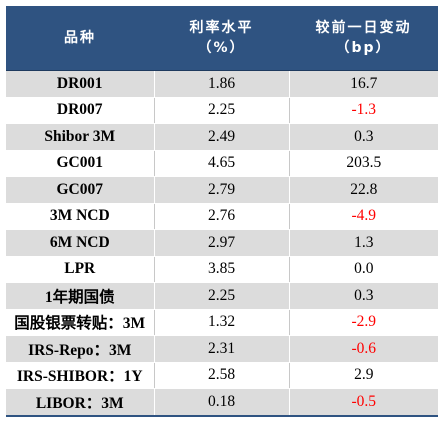 The image size is (444, 429). What do you see at coordinates (80, 84) in the screenshot?
I see `instrument-name: DR001` at bounding box center [80, 84].